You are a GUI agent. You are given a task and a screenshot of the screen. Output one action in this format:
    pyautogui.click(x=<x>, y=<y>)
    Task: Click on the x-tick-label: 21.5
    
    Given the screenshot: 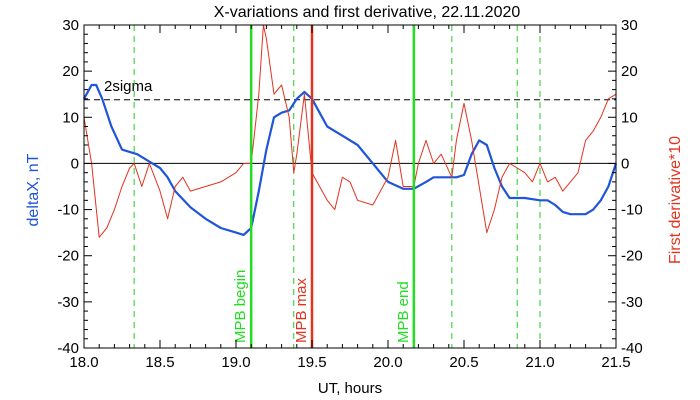 What is the action you would take?
    pyautogui.click(x=615, y=362)
    